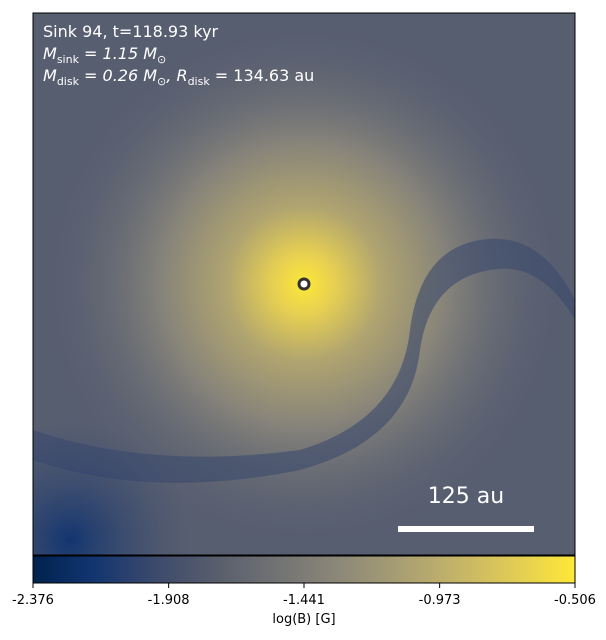  I want to click on tick-label: -0.506, so click(575, 600).